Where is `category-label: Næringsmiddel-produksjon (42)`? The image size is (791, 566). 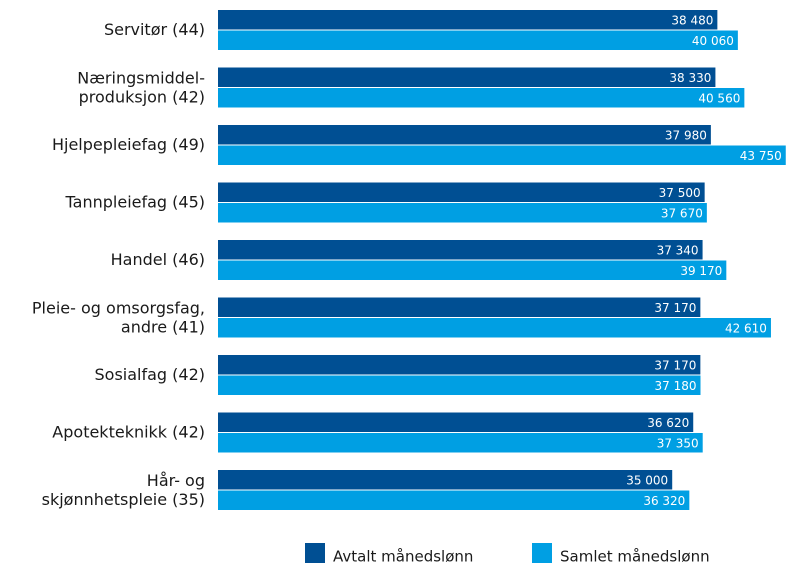 category-label: Næringsmiddel-produksjon (42) is located at coordinates (141, 87).